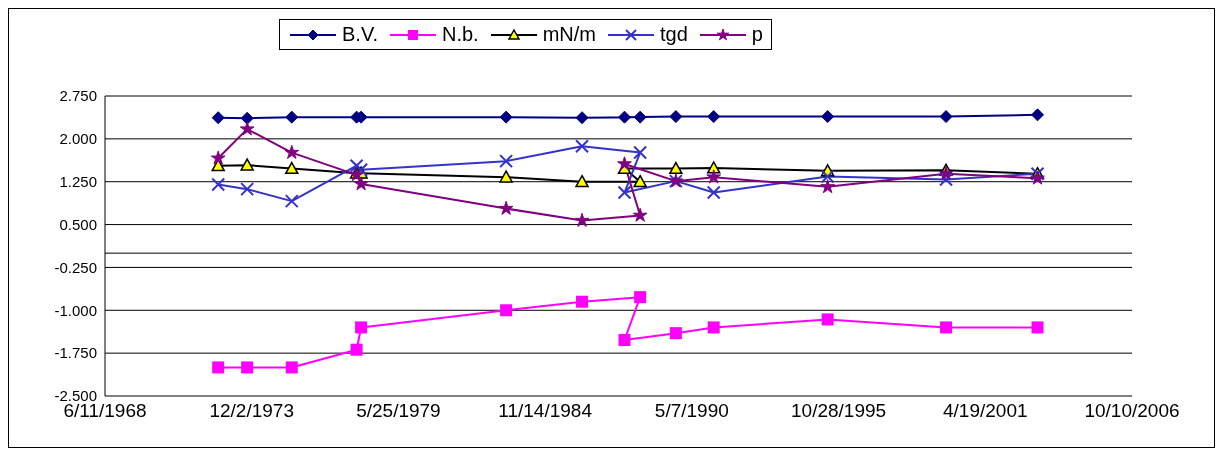 The height and width of the screenshot is (456, 1223). What do you see at coordinates (75, 310) in the screenshot?
I see `y-tick-label: -1.000` at bounding box center [75, 310].